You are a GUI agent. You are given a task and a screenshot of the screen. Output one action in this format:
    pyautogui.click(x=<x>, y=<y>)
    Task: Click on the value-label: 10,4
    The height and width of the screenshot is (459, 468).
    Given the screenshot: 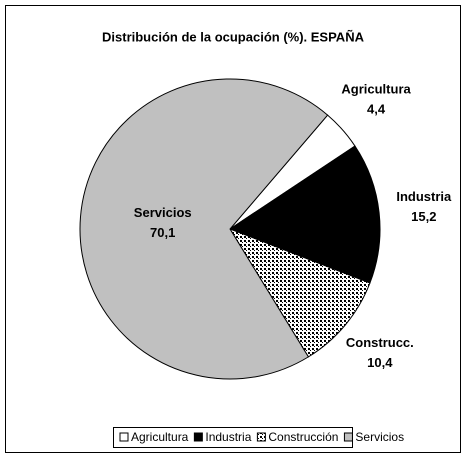 What is the action you would take?
    pyautogui.click(x=380, y=362)
    